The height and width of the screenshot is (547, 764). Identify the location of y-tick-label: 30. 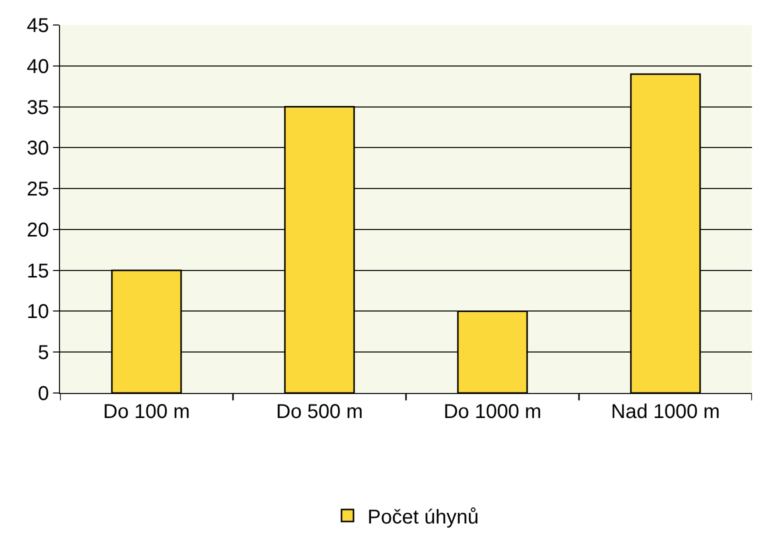
(37, 149).